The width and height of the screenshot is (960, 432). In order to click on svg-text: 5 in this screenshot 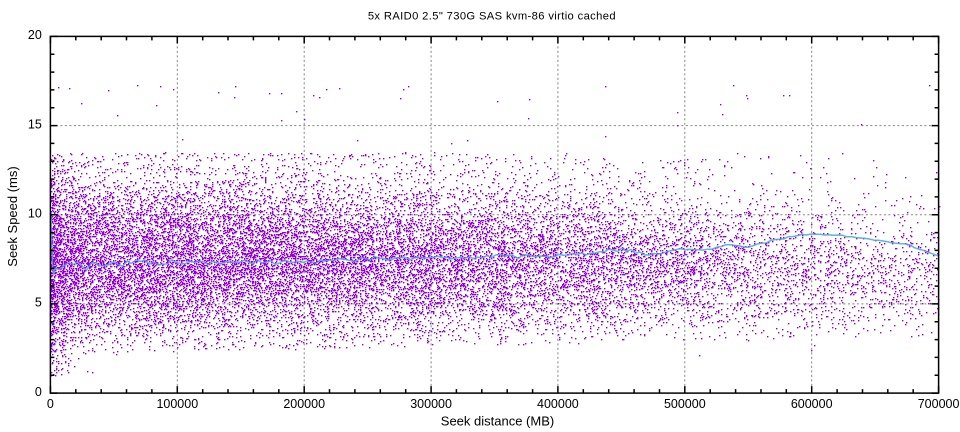, I will do `click(38, 303)`.